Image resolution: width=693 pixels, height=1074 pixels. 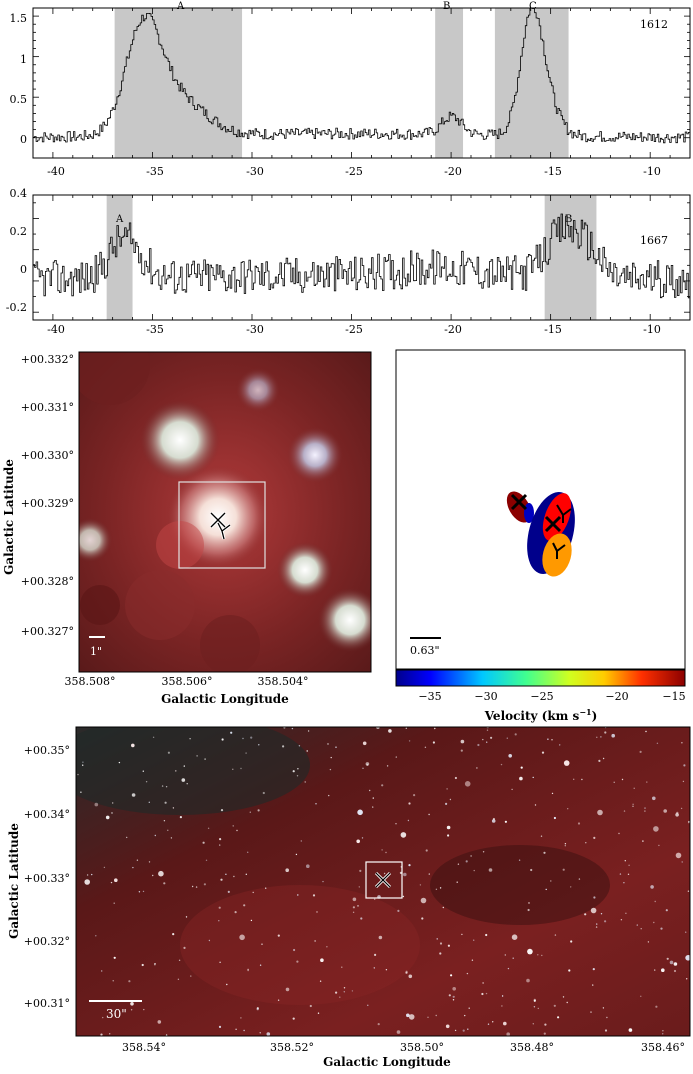 I want to click on shaded-region, so click(x=531, y=83).